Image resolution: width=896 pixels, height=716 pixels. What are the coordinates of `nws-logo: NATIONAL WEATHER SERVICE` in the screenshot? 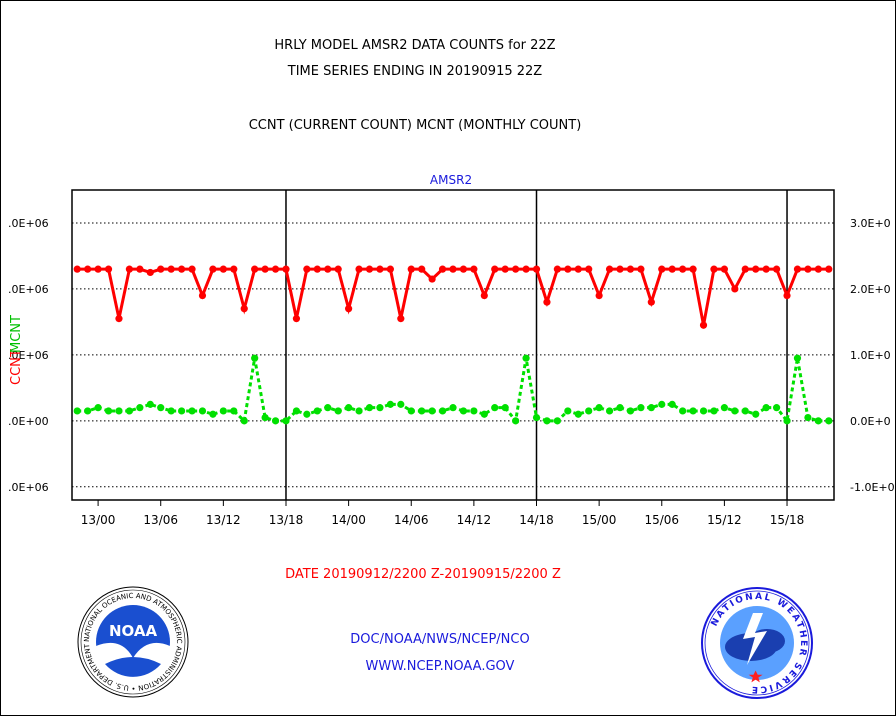 It's located at (757, 643).